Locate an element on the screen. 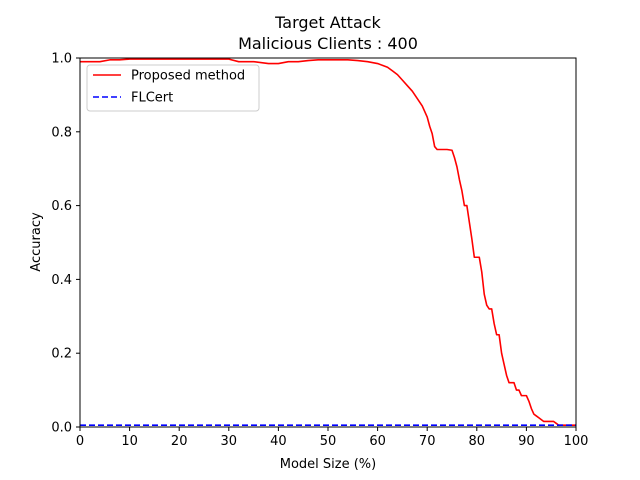 This screenshot has height=480, width=640. x-axis: 0 10 20 30 40 50 60 70 80 90 100 is located at coordinates (332, 438).